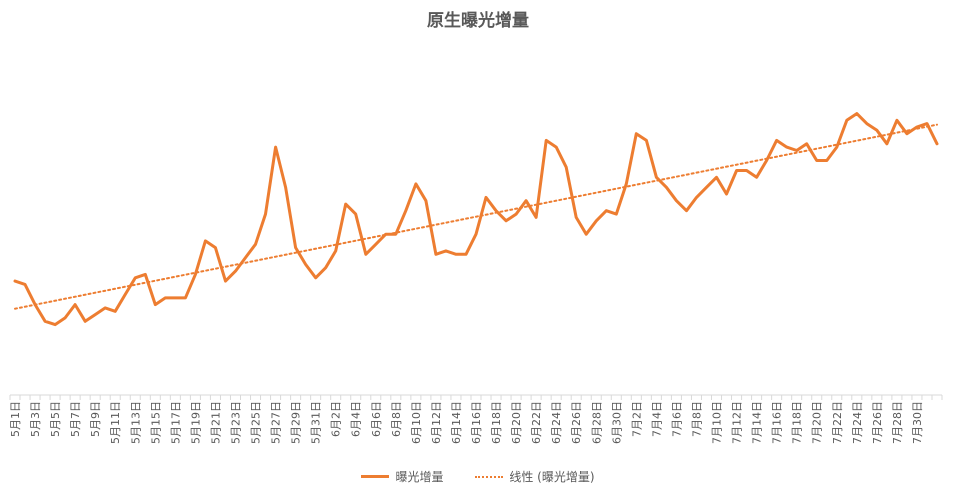  Describe the element at coordinates (316, 422) in the screenshot. I see `x-tick-label: 5月31日` at that location.